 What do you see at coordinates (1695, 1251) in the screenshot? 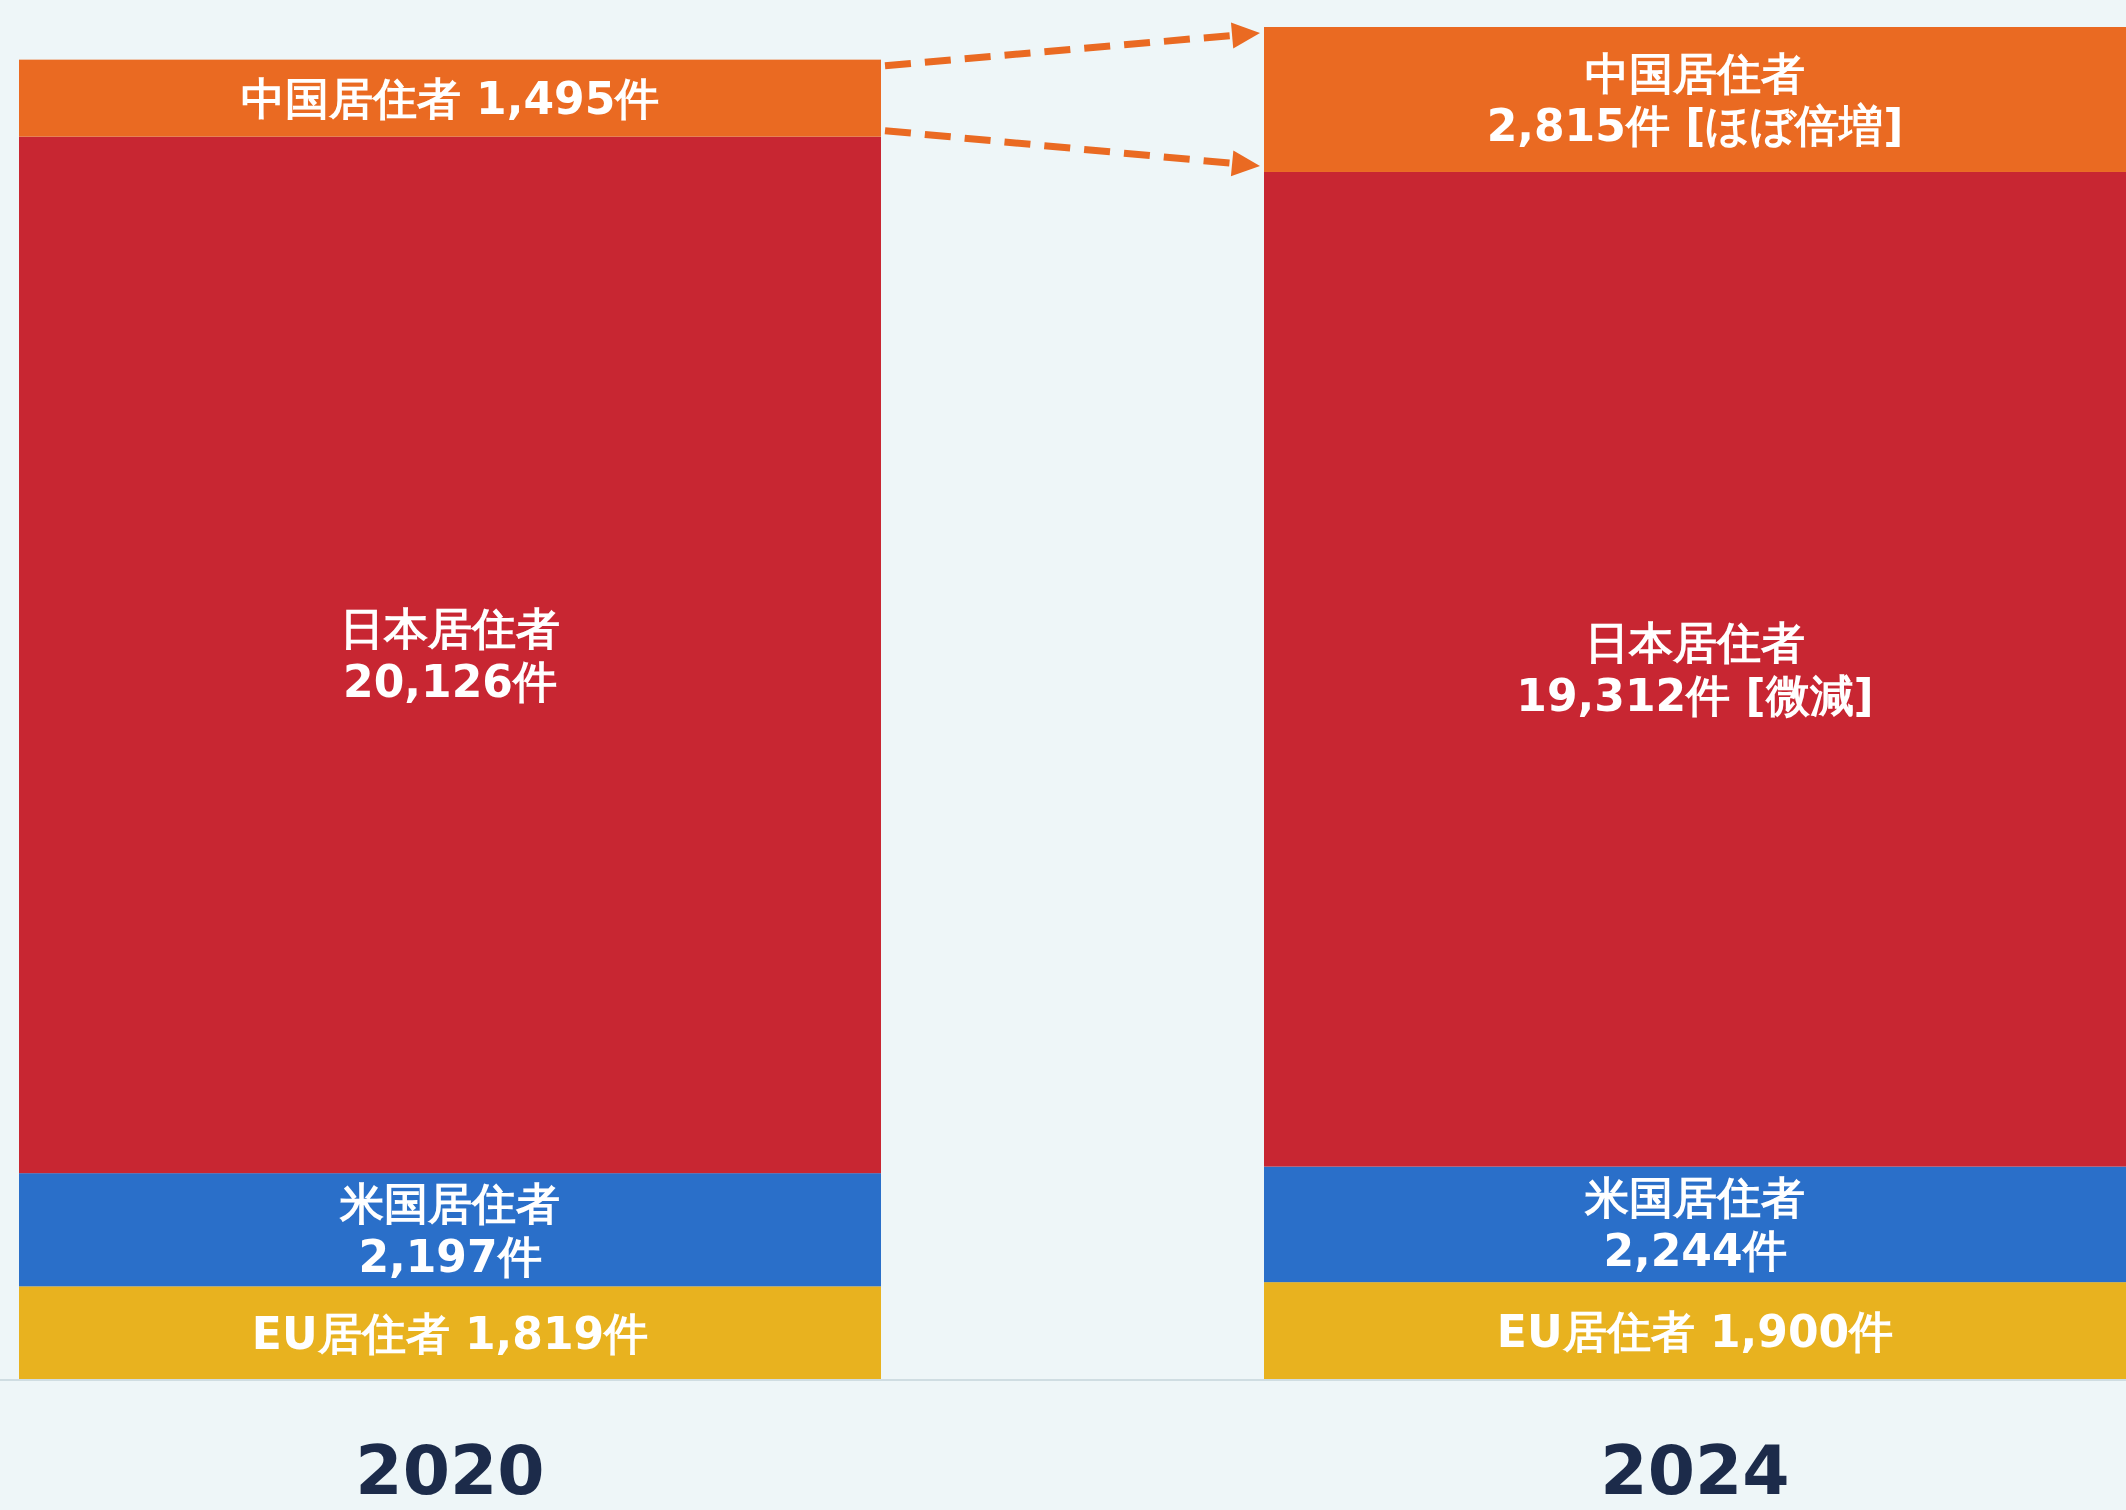
I see `data-label: 2,244件` at bounding box center [1695, 1251].